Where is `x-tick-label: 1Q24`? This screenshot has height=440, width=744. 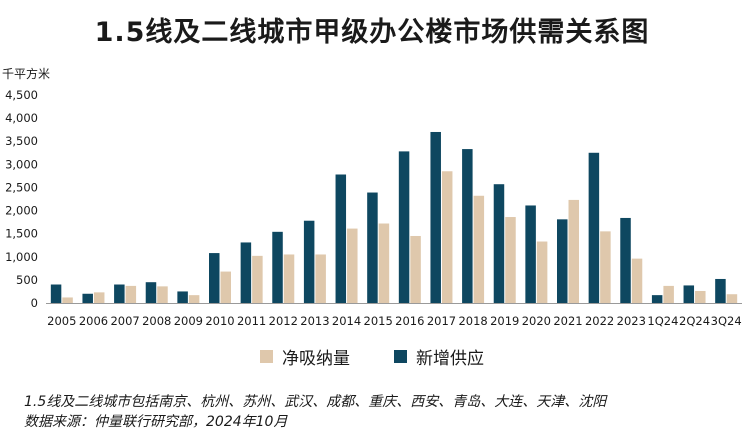 x-tick-label: 1Q24 is located at coordinates (662, 321).